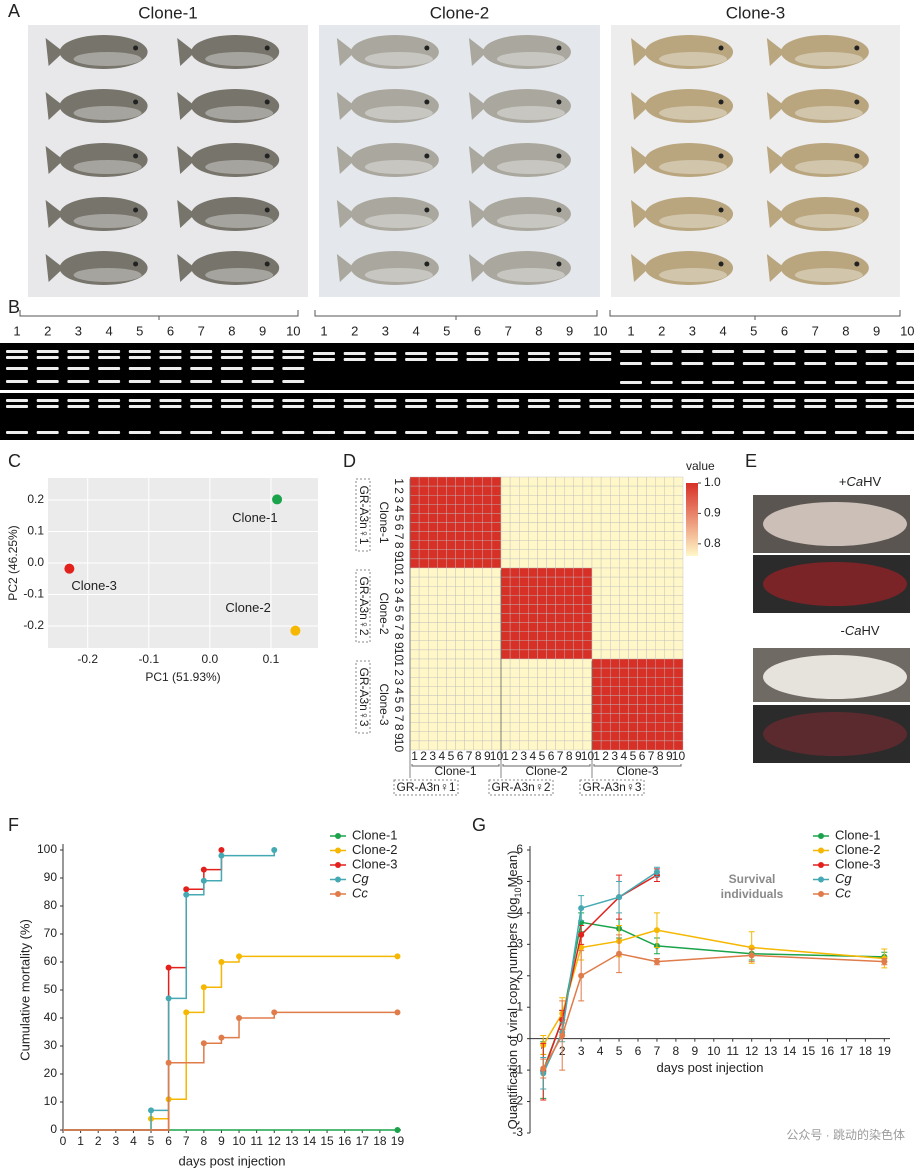  Describe the element at coordinates (248, 607) in the screenshot. I see `point-label: Clone-2` at that location.